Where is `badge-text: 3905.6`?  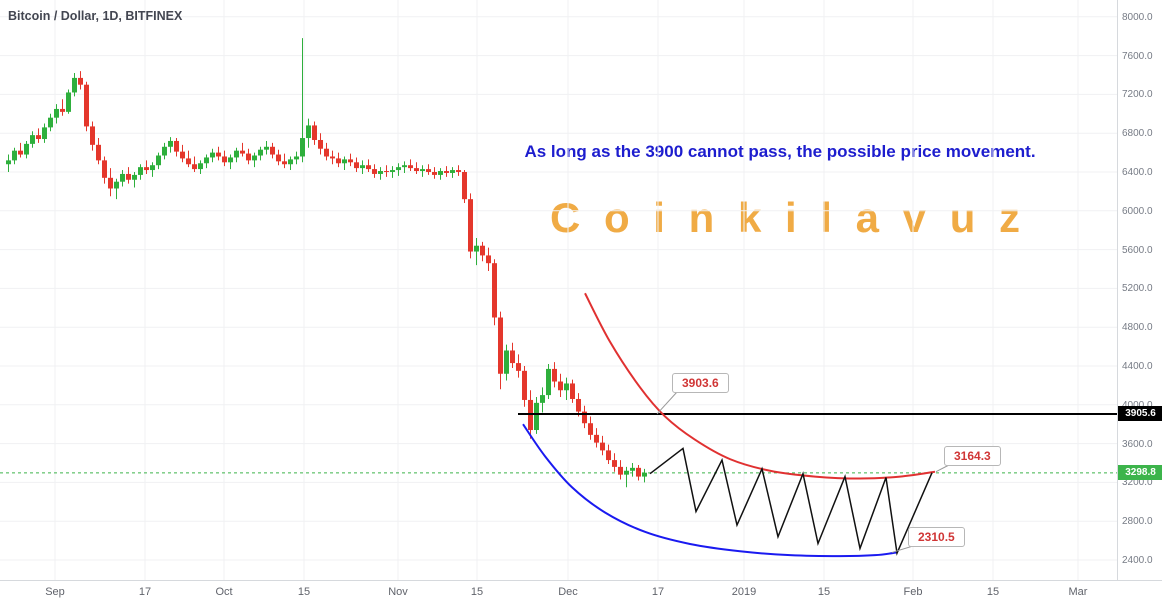
badge-text: 3905.6 is located at coordinates (1140, 413).